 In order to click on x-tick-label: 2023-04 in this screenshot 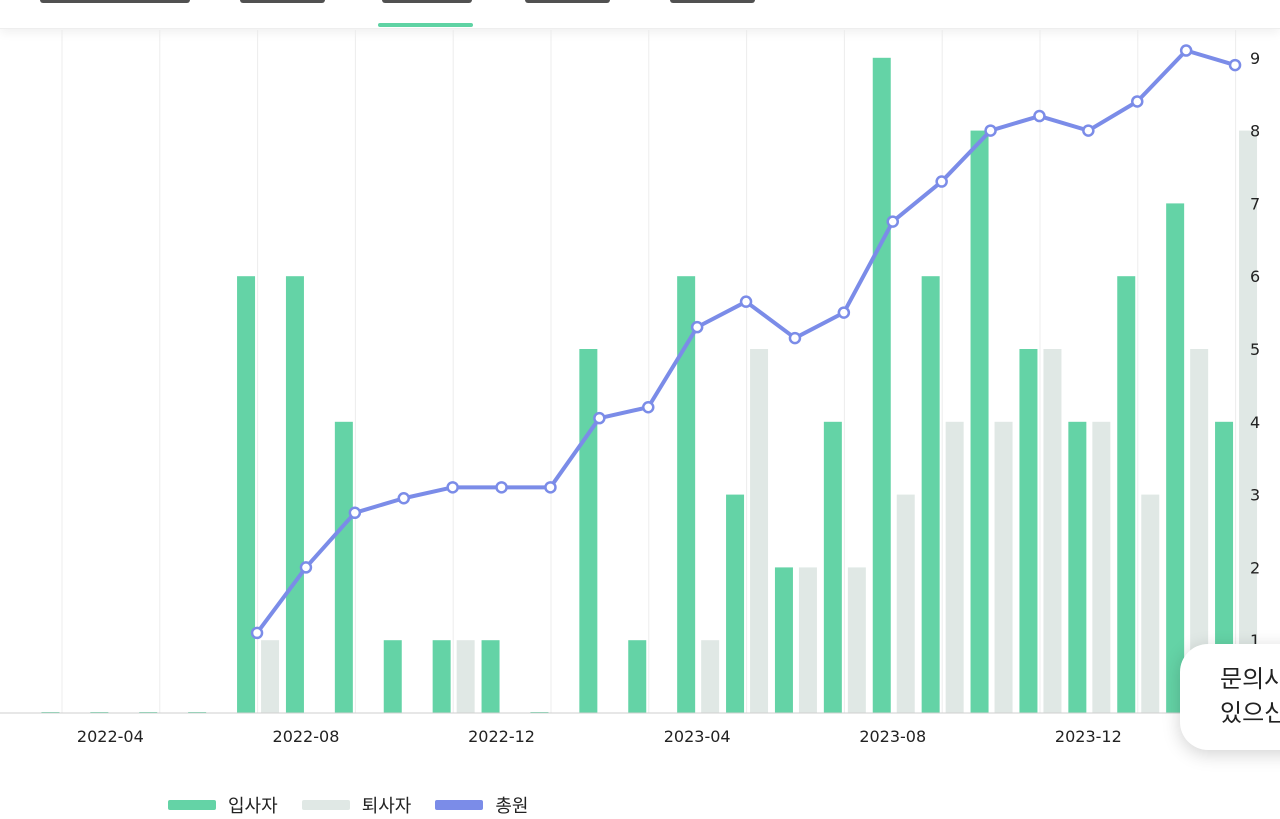, I will do `click(697, 736)`.